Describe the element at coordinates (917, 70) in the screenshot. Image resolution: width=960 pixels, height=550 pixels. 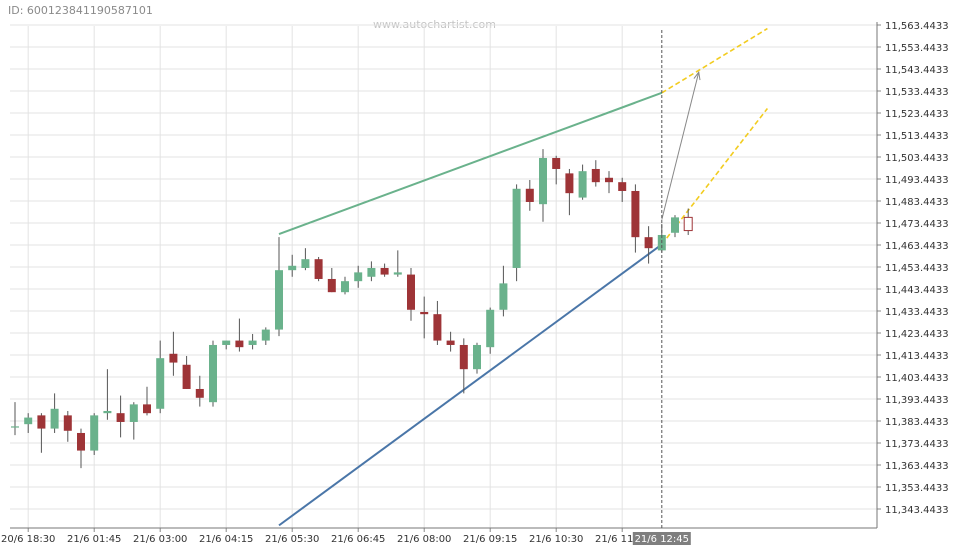
I see `y-tick-label: 11,543.4433` at that location.